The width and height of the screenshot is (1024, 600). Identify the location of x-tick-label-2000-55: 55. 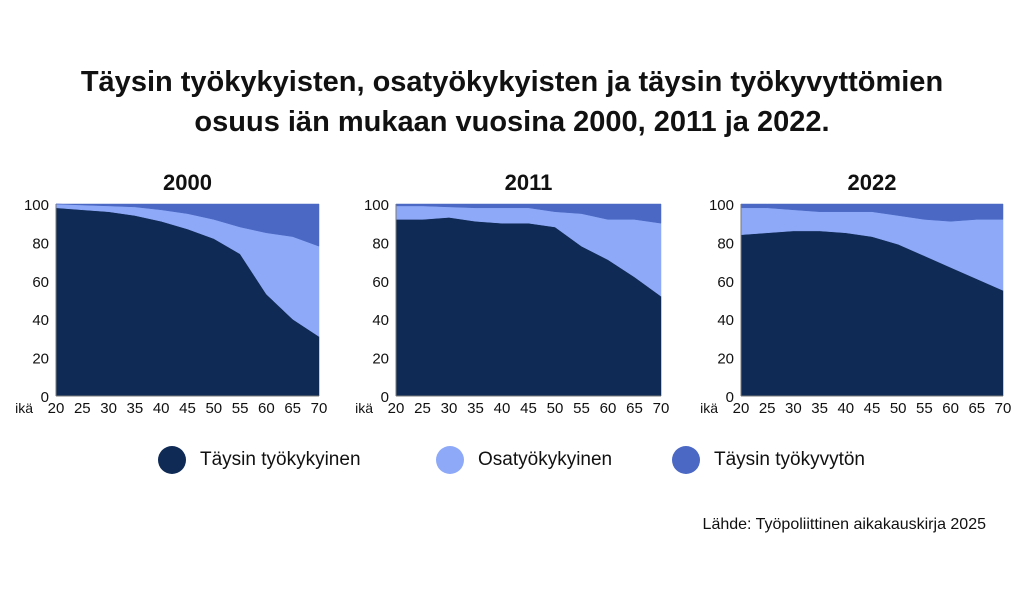
(240, 408).